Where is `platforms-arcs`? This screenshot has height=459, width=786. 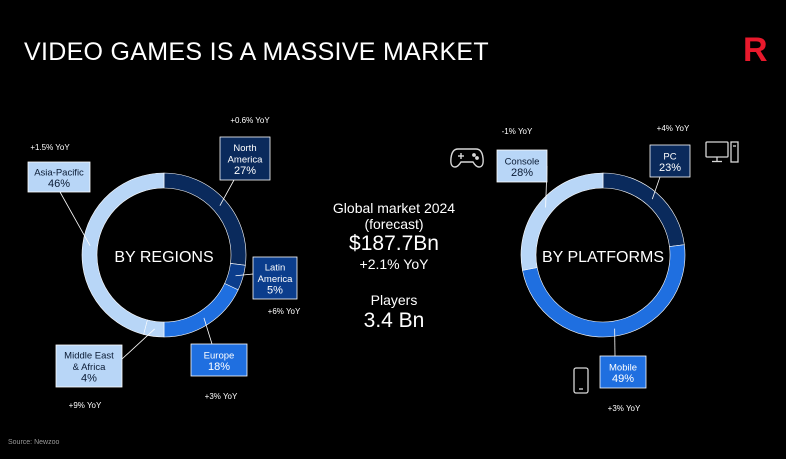 platforms-arcs is located at coordinates (603, 255).